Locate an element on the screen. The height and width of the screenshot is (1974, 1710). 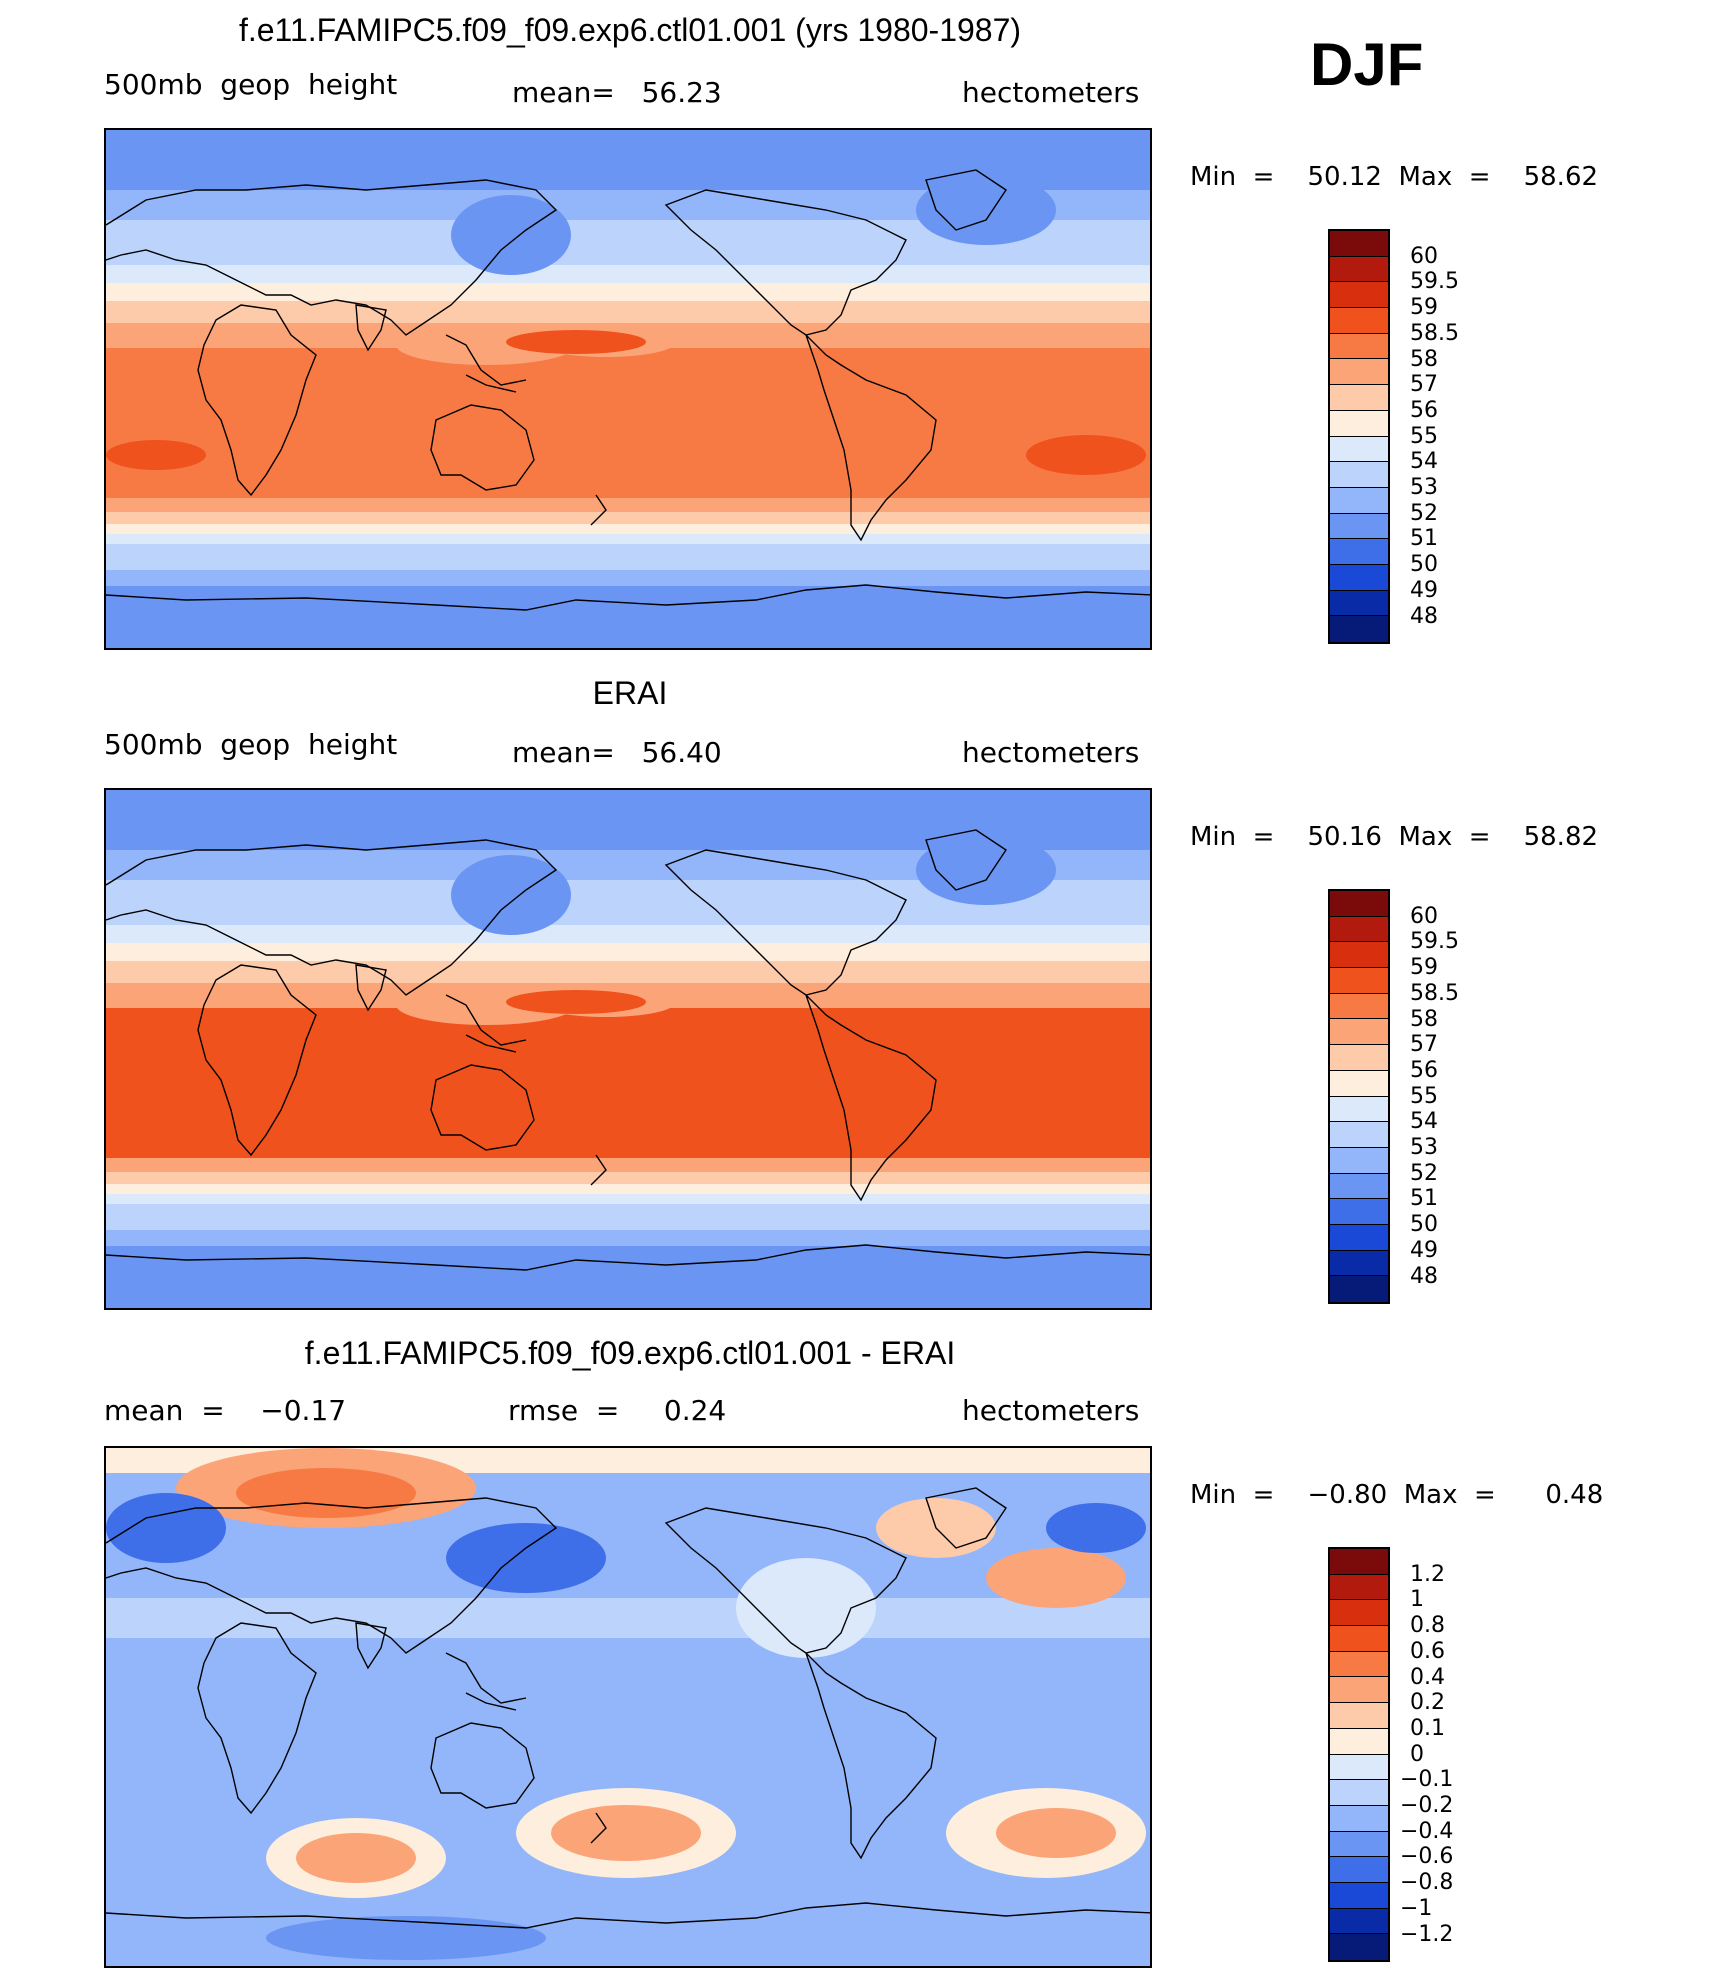
panel2-left-label: 500mb geop height is located at coordinates (251, 744).